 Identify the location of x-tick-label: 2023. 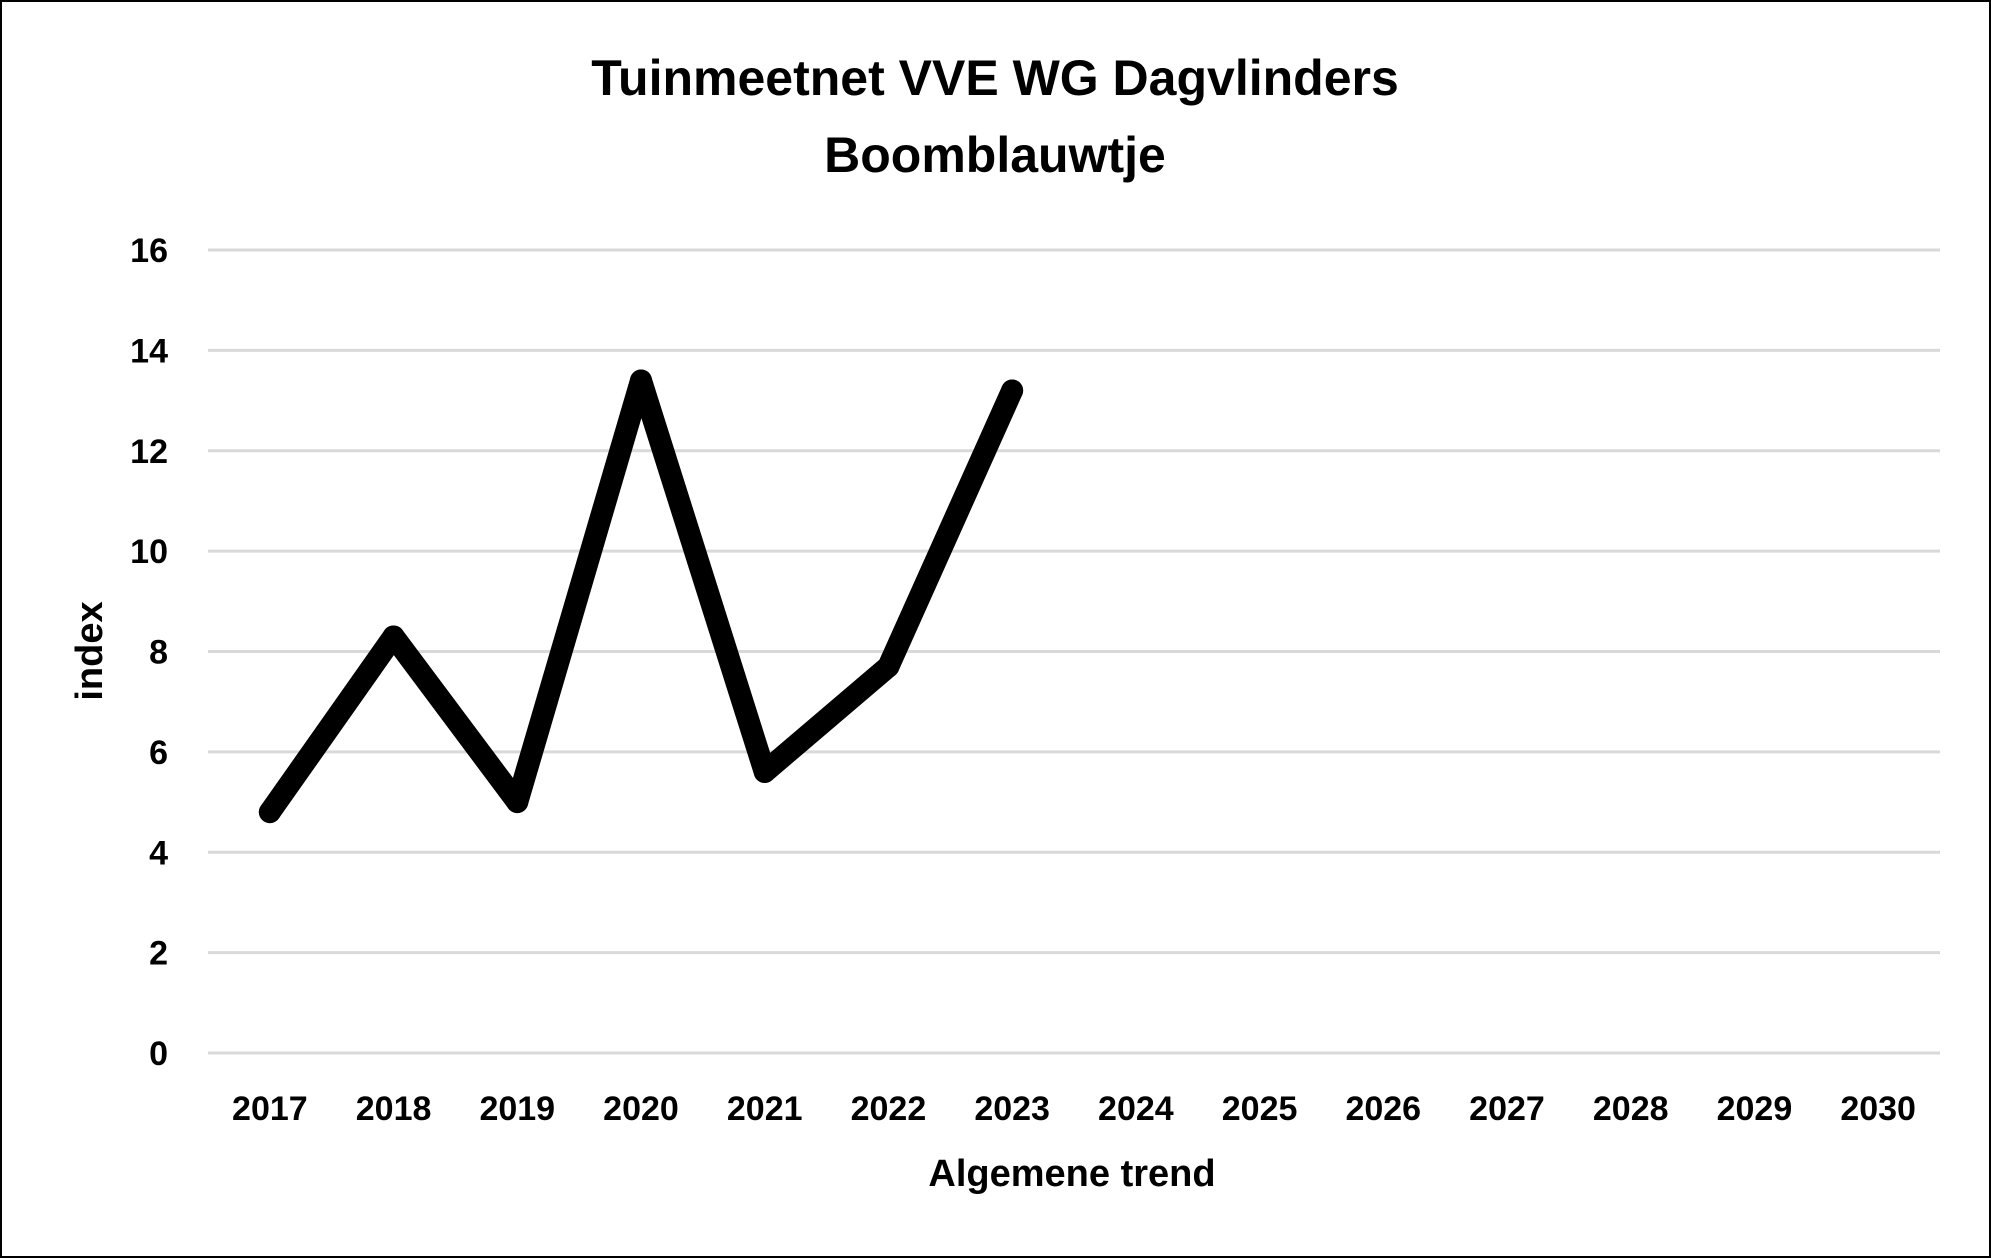
(1012, 1109).